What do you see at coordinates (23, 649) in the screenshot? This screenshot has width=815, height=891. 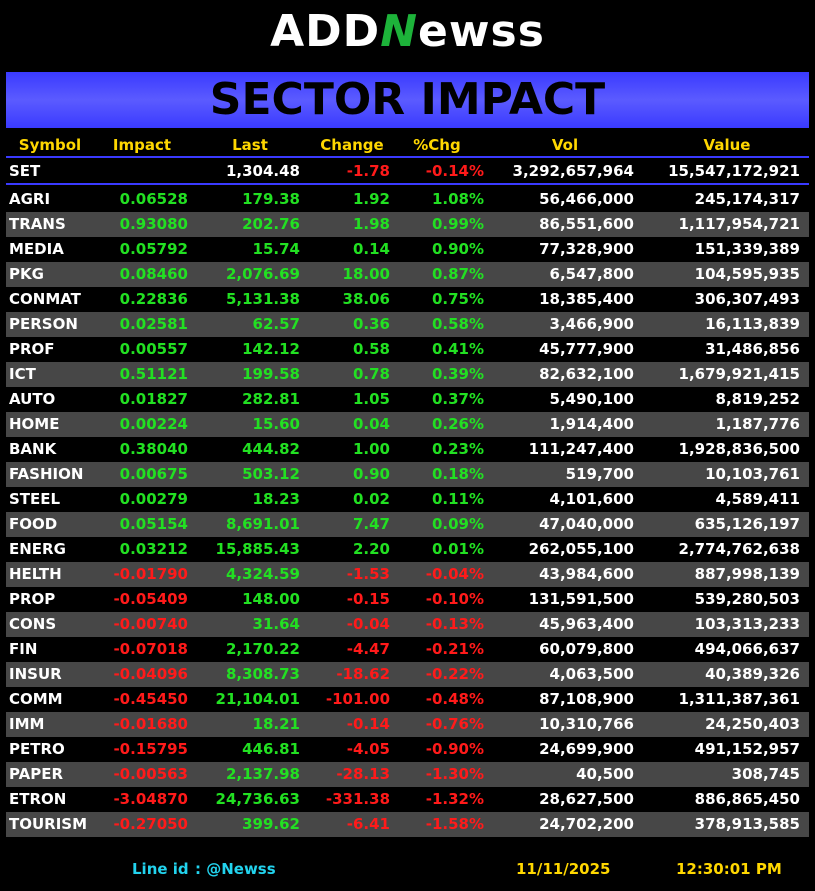 I see `cell: FIN` at bounding box center [23, 649].